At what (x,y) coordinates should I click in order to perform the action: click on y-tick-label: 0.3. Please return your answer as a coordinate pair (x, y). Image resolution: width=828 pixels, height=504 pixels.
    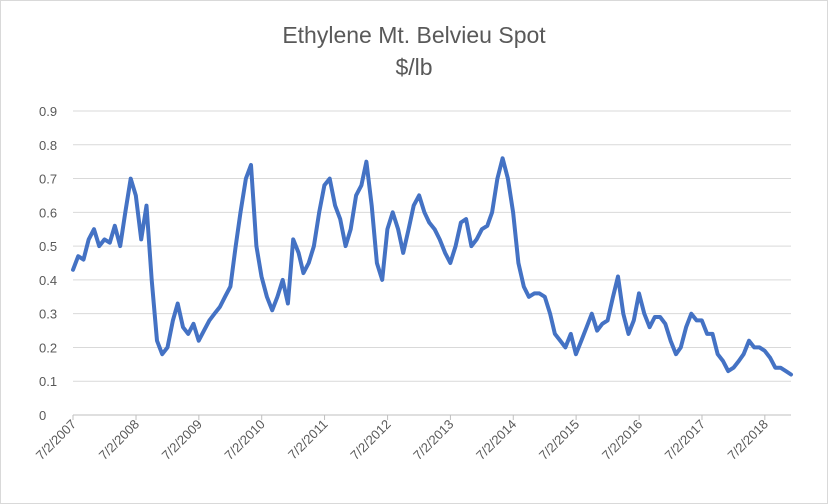
    Looking at the image, I should click on (48, 314).